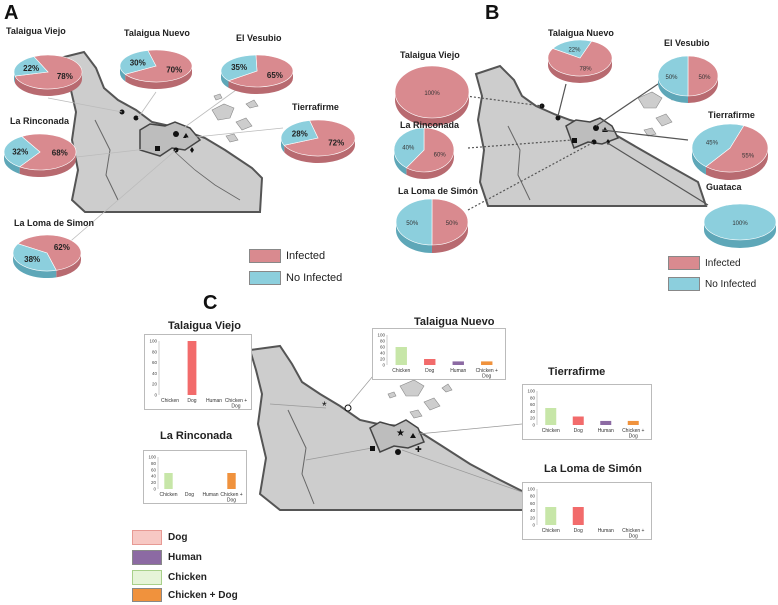  I want to click on pie-b-talaigua-nuevo-not-infected-slice, so click(572, 49).